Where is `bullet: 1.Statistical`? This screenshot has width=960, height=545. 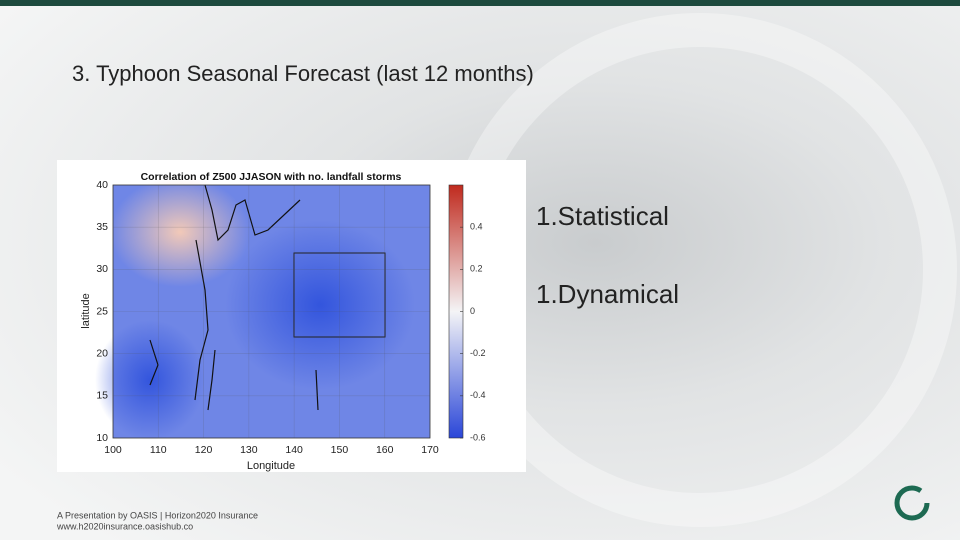 bullet: 1.Statistical is located at coordinates (602, 216).